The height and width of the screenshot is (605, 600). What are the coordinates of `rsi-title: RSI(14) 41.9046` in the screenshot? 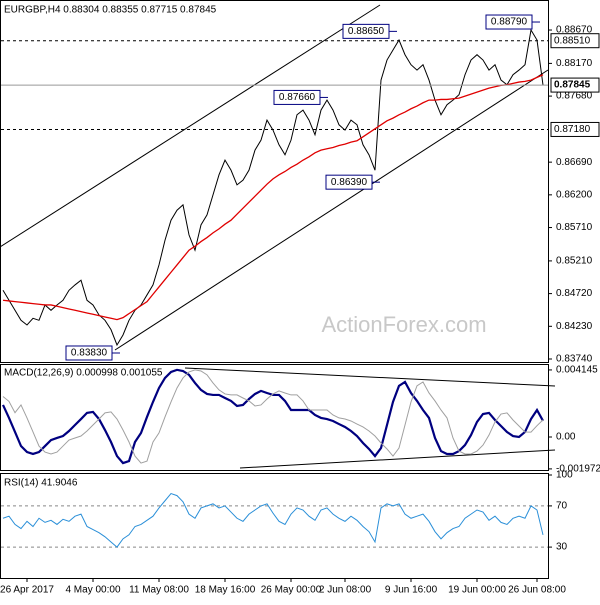 It's located at (41, 483).